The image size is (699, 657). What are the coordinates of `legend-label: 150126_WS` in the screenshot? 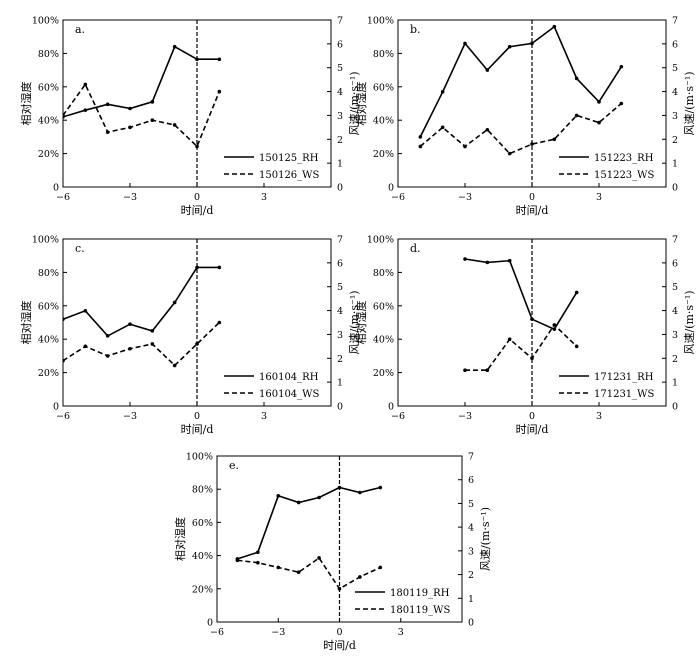 It's located at (289, 175).